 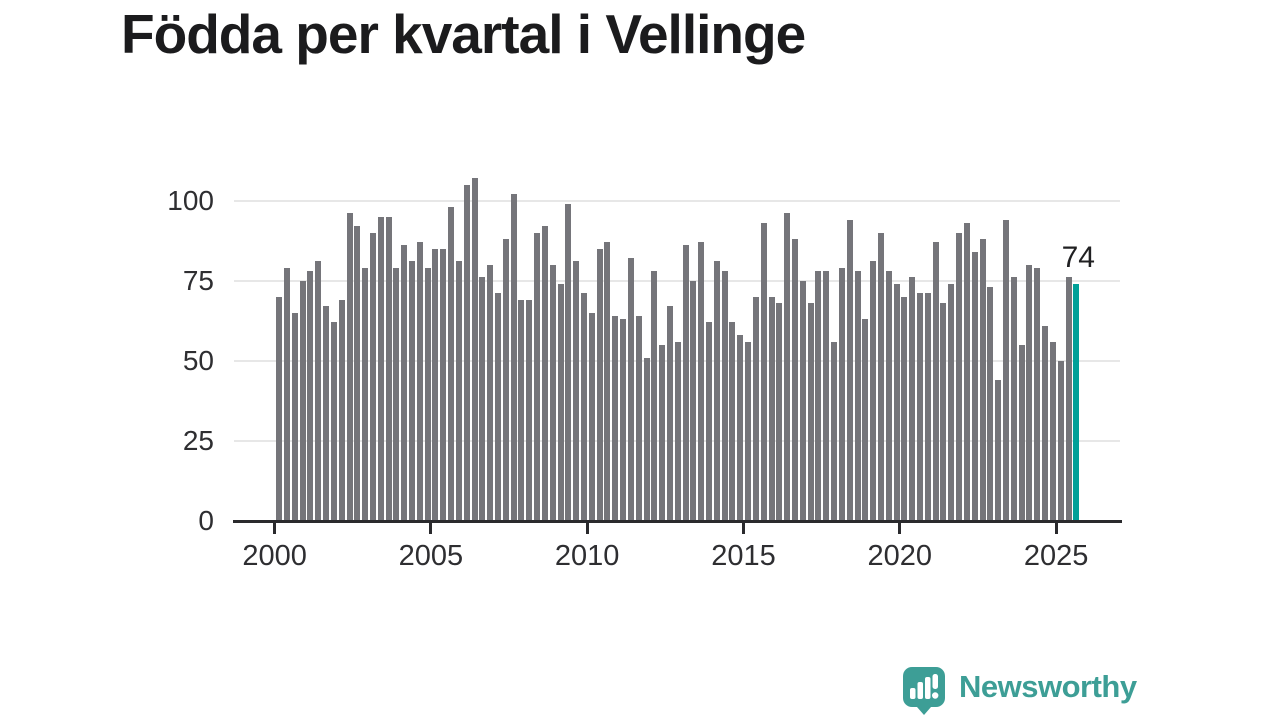 I want to click on x-axis-tick-2020, so click(x=900, y=528).